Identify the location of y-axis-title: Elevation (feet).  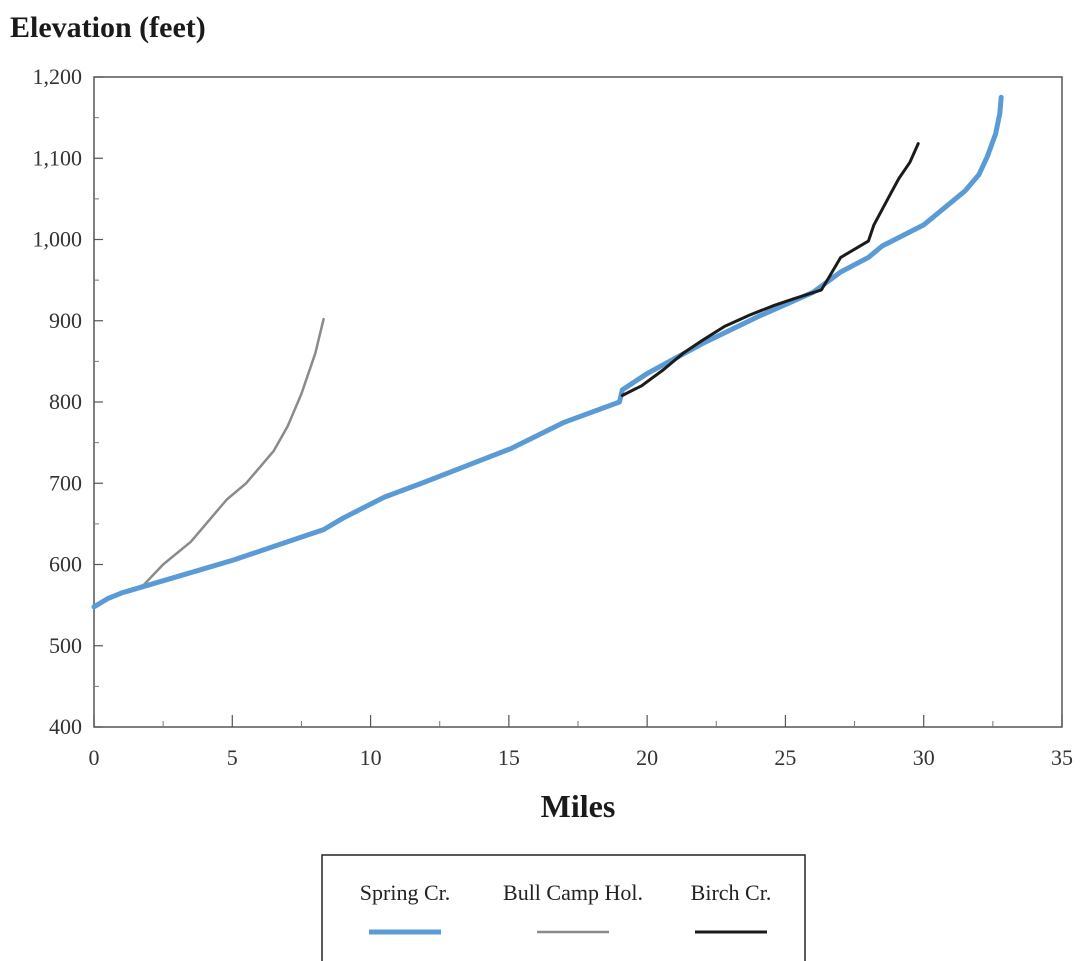
(108, 27).